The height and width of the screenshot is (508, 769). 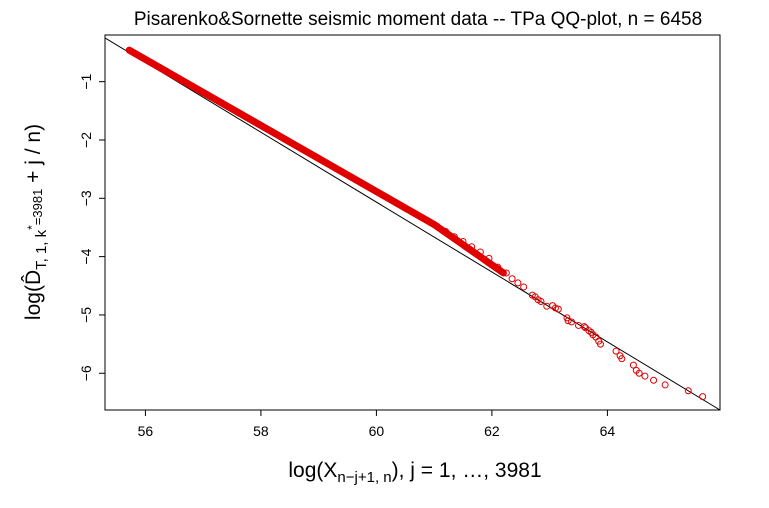 What do you see at coordinates (91, 227) in the screenshot?
I see `y-axis: −1 −2 −3 −4 −5 −6` at bounding box center [91, 227].